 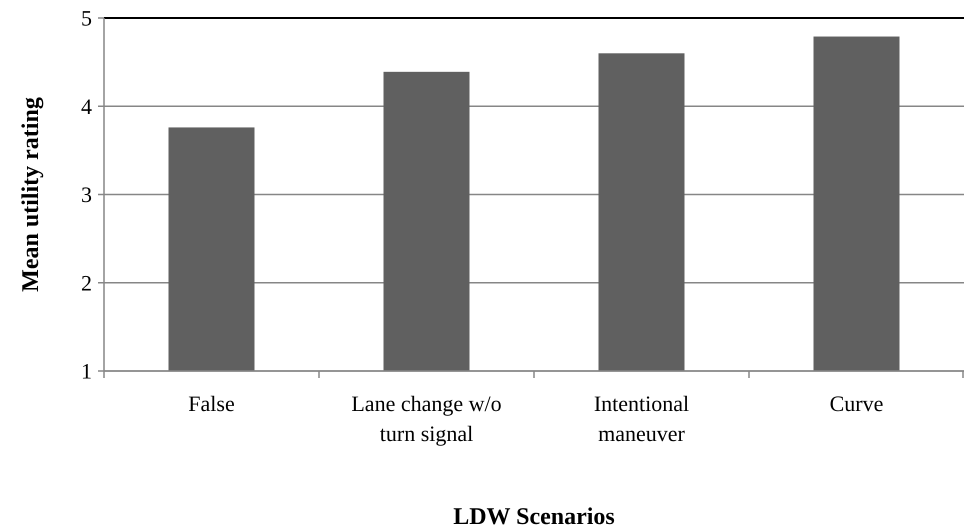 What do you see at coordinates (86, 18) in the screenshot?
I see `y-tick-label: 5` at bounding box center [86, 18].